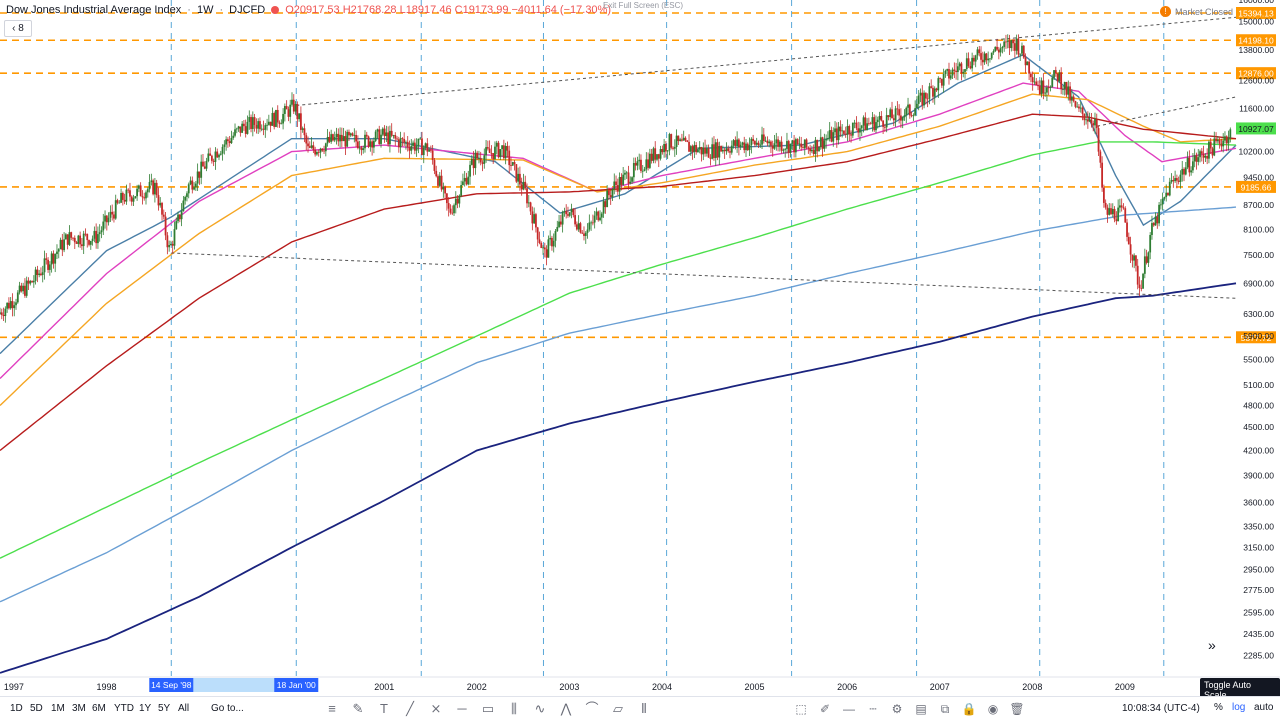 This screenshot has height=721, width=1280. Describe the element at coordinates (897, 709) in the screenshot. I see `settings-icon: ⚙` at that location.